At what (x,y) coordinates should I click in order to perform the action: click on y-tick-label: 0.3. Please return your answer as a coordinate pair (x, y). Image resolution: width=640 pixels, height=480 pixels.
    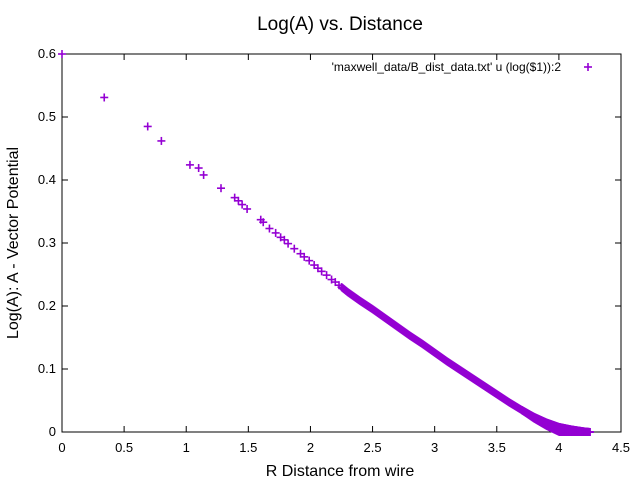
    Looking at the image, I should click on (47, 242).